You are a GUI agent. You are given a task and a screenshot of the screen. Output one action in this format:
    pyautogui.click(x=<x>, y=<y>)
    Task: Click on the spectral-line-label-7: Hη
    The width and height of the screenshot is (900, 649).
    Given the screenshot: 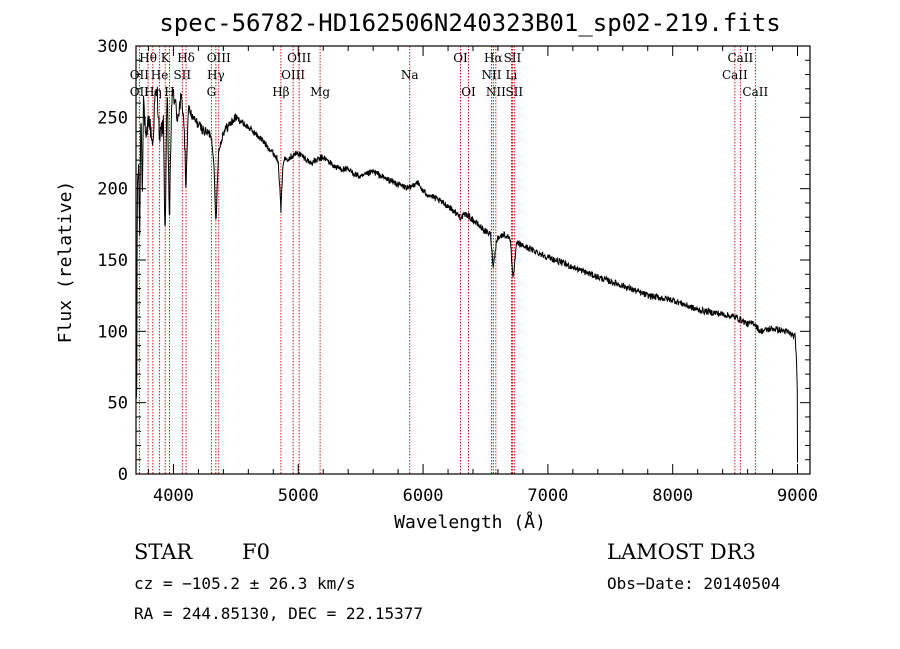 What is the action you would take?
    pyautogui.click(x=153, y=92)
    